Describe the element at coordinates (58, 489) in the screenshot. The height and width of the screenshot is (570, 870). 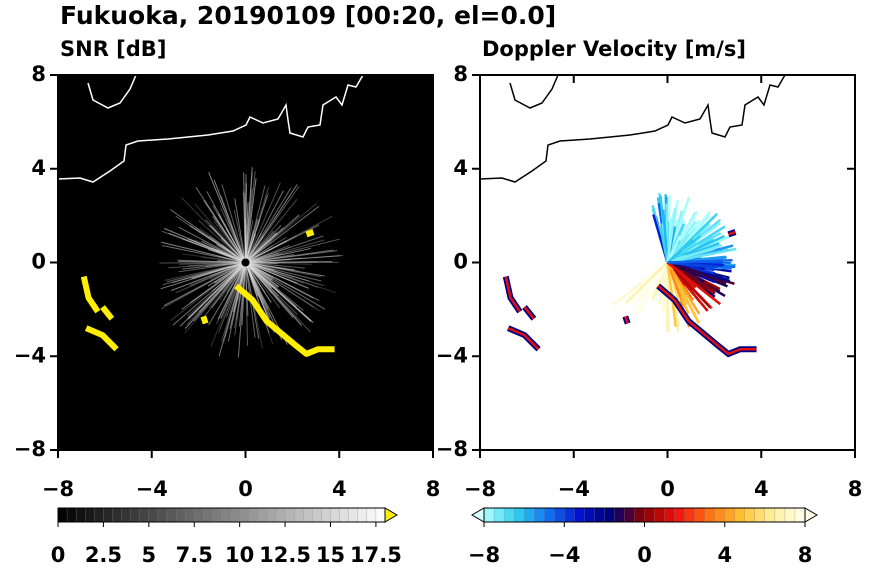
I see `x-tick-label: −8` at that location.